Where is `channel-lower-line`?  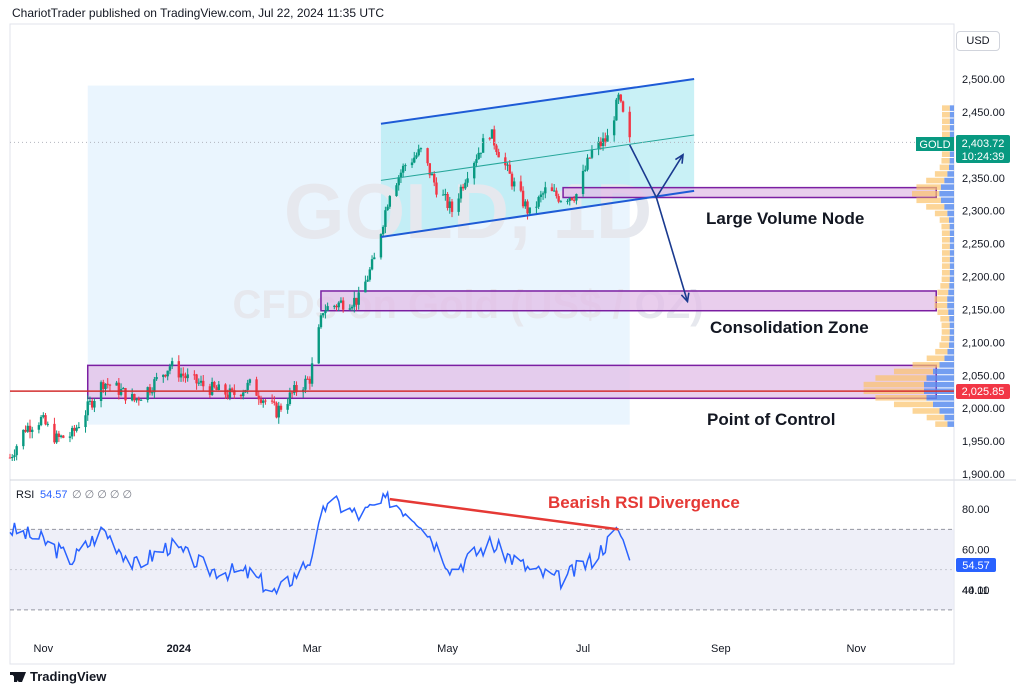 channel-lower-line is located at coordinates (537, 213).